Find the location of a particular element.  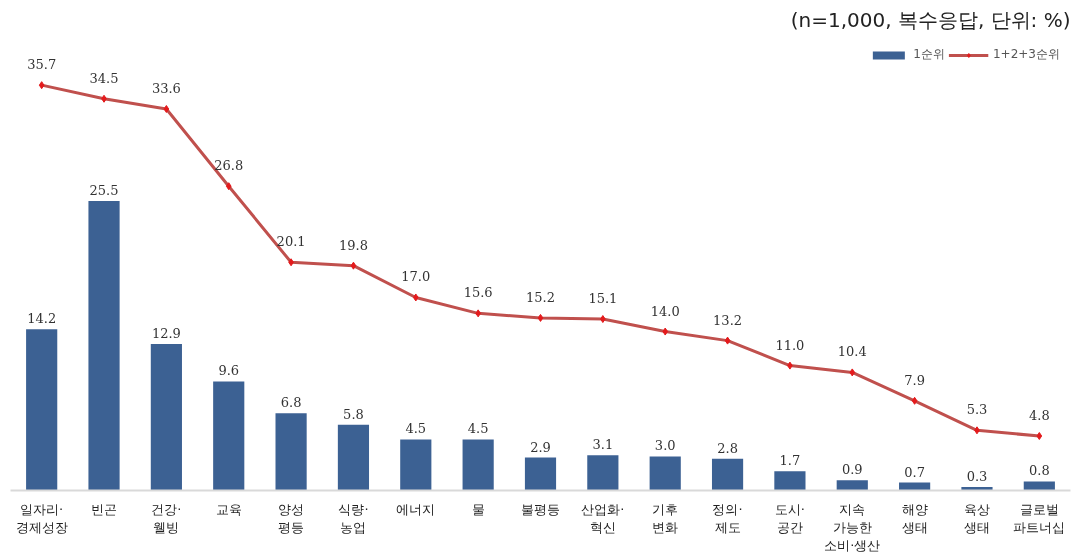

x-tick-label: 지속 가능한 소비·생산 is located at coordinates (852, 527).